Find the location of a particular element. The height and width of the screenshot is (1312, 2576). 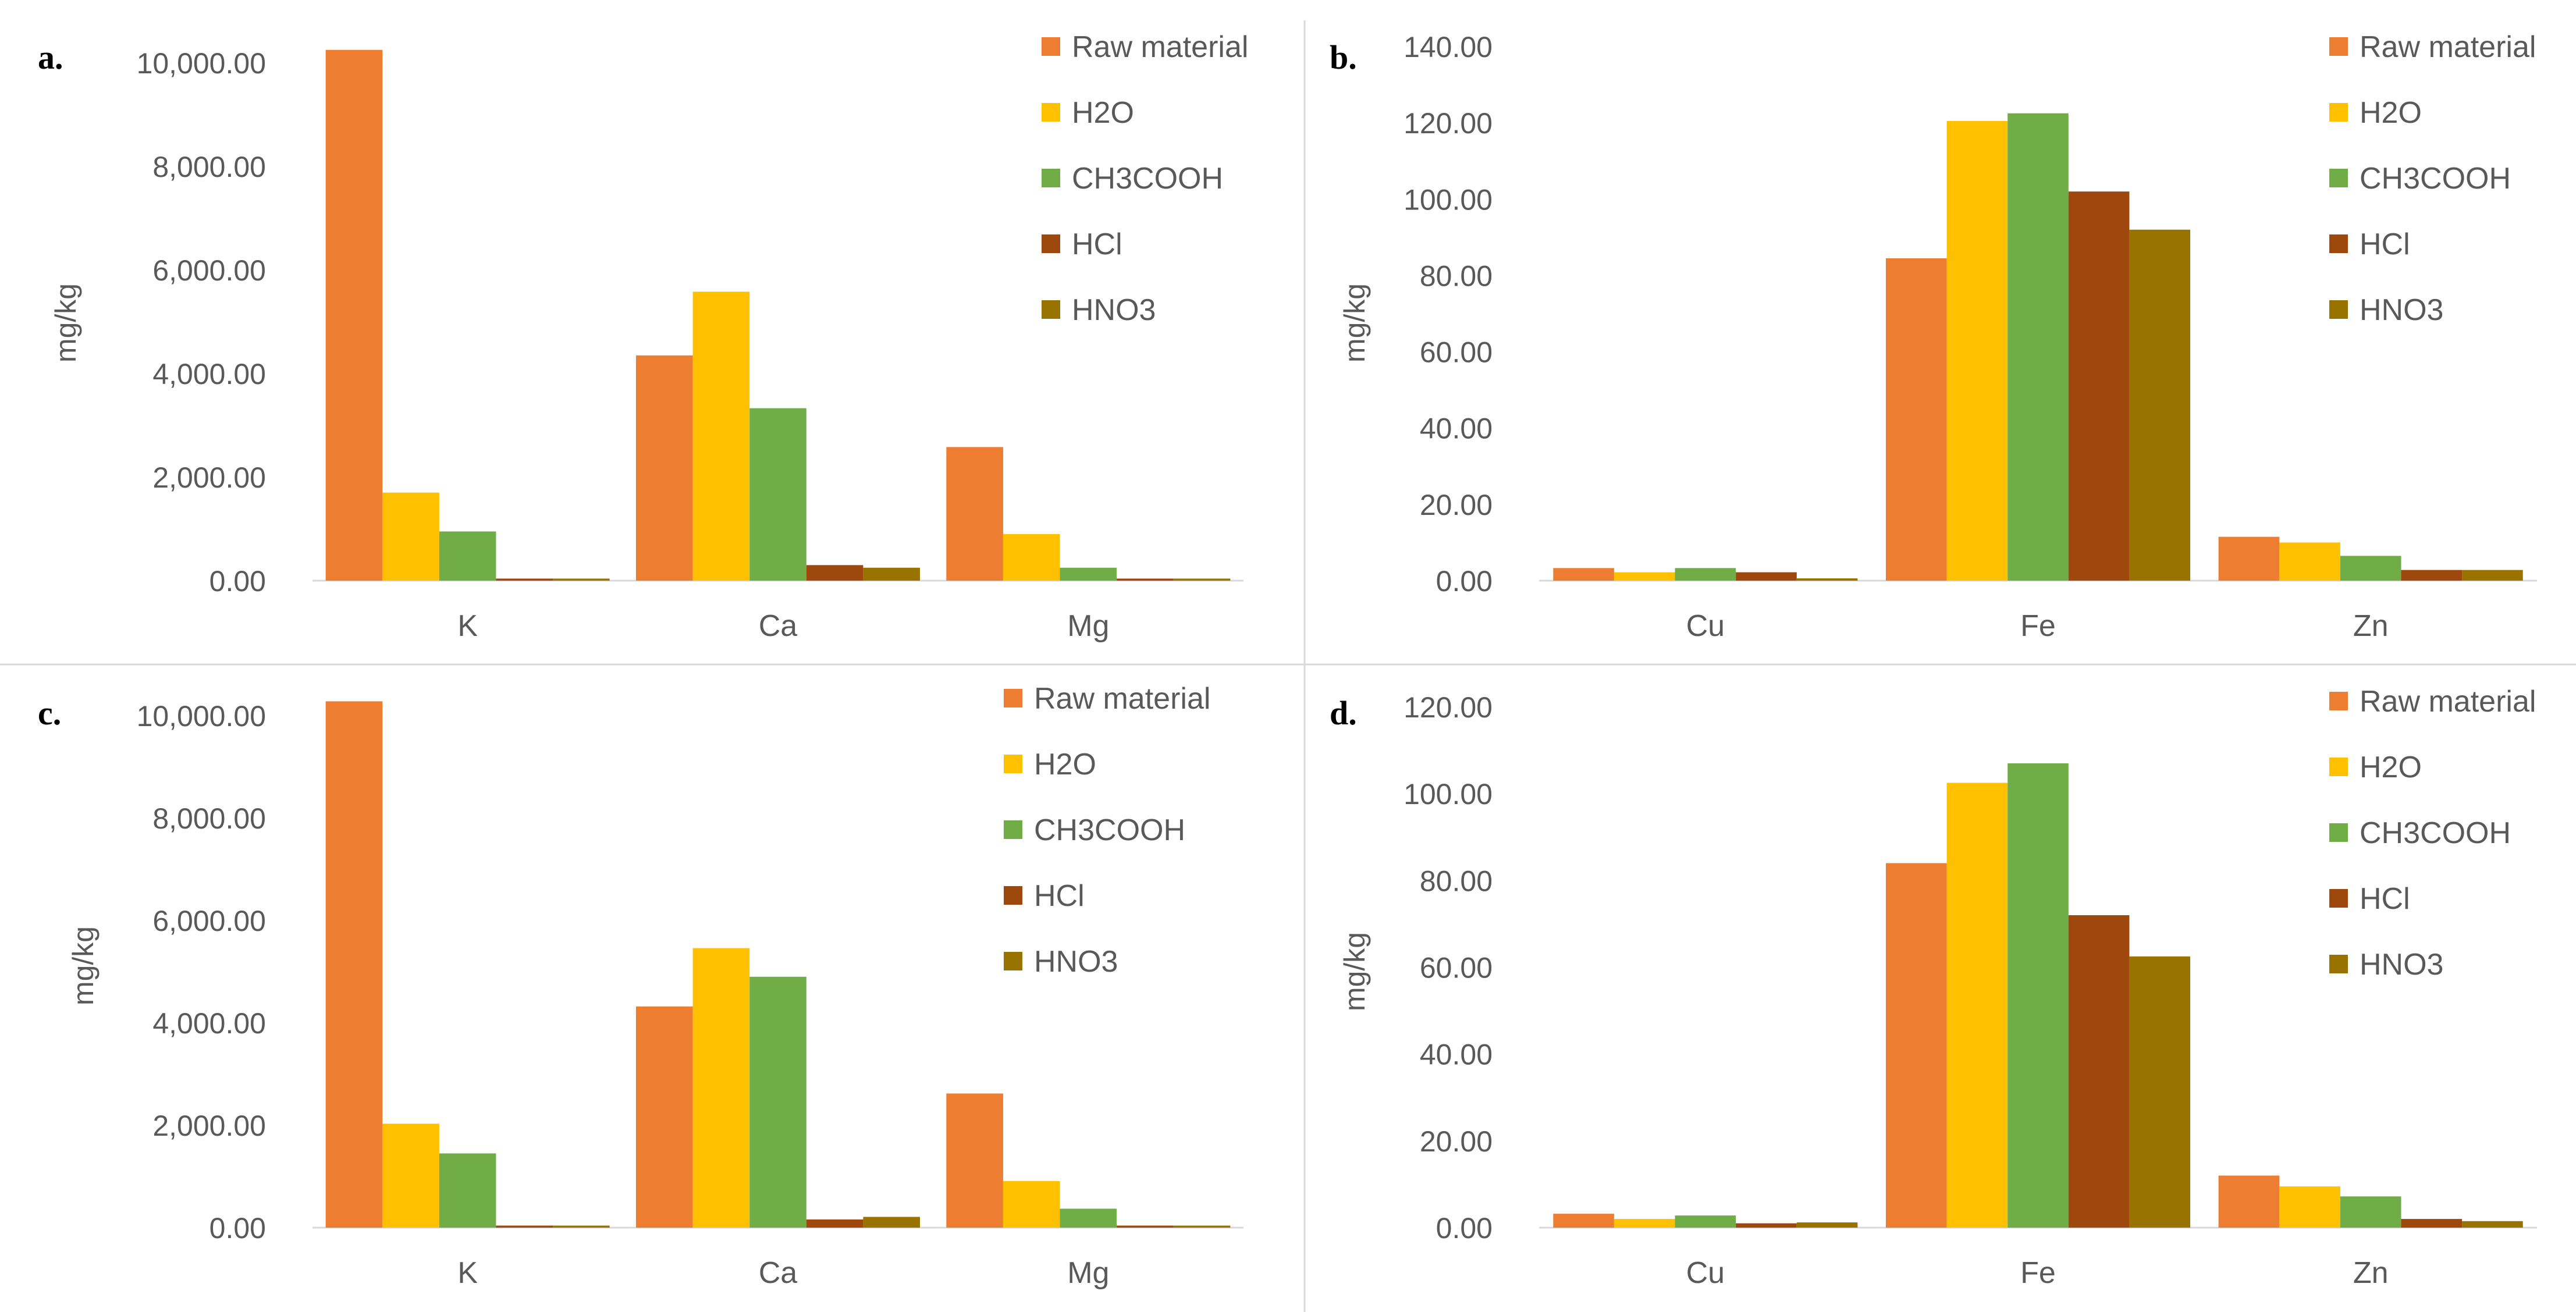

y-tick-label: 60.00 is located at coordinates (1456, 968).